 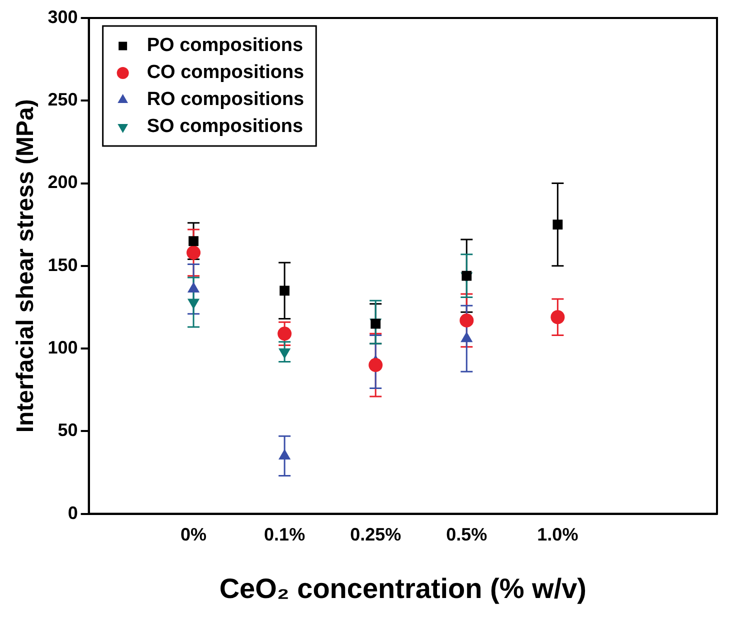 What do you see at coordinates (63, 182) in the screenshot?
I see `y-tick-label: 200` at bounding box center [63, 182].